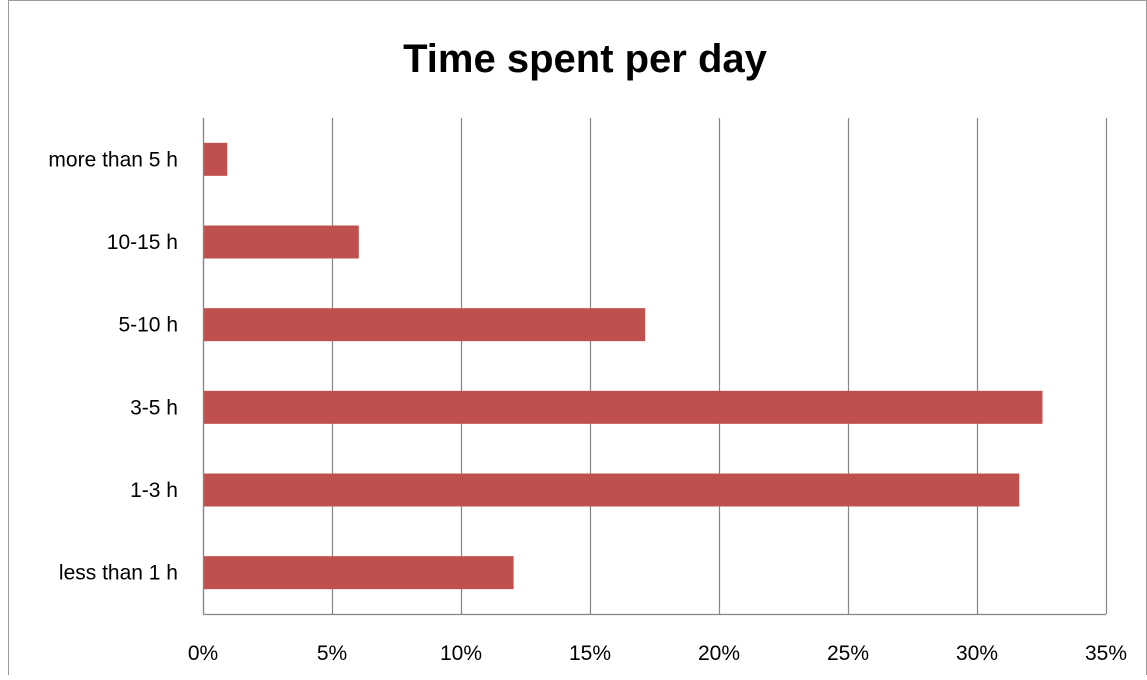 The height and width of the screenshot is (680, 1147). Describe the element at coordinates (118, 573) in the screenshot. I see `y-tick-label: less than 1 h` at that location.